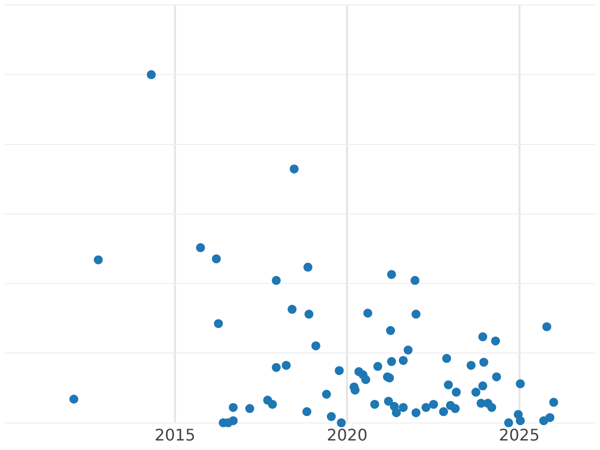 The width and height of the screenshot is (600, 450). Describe the element at coordinates (175, 435) in the screenshot. I see `x-tick-label: 2015` at that location.